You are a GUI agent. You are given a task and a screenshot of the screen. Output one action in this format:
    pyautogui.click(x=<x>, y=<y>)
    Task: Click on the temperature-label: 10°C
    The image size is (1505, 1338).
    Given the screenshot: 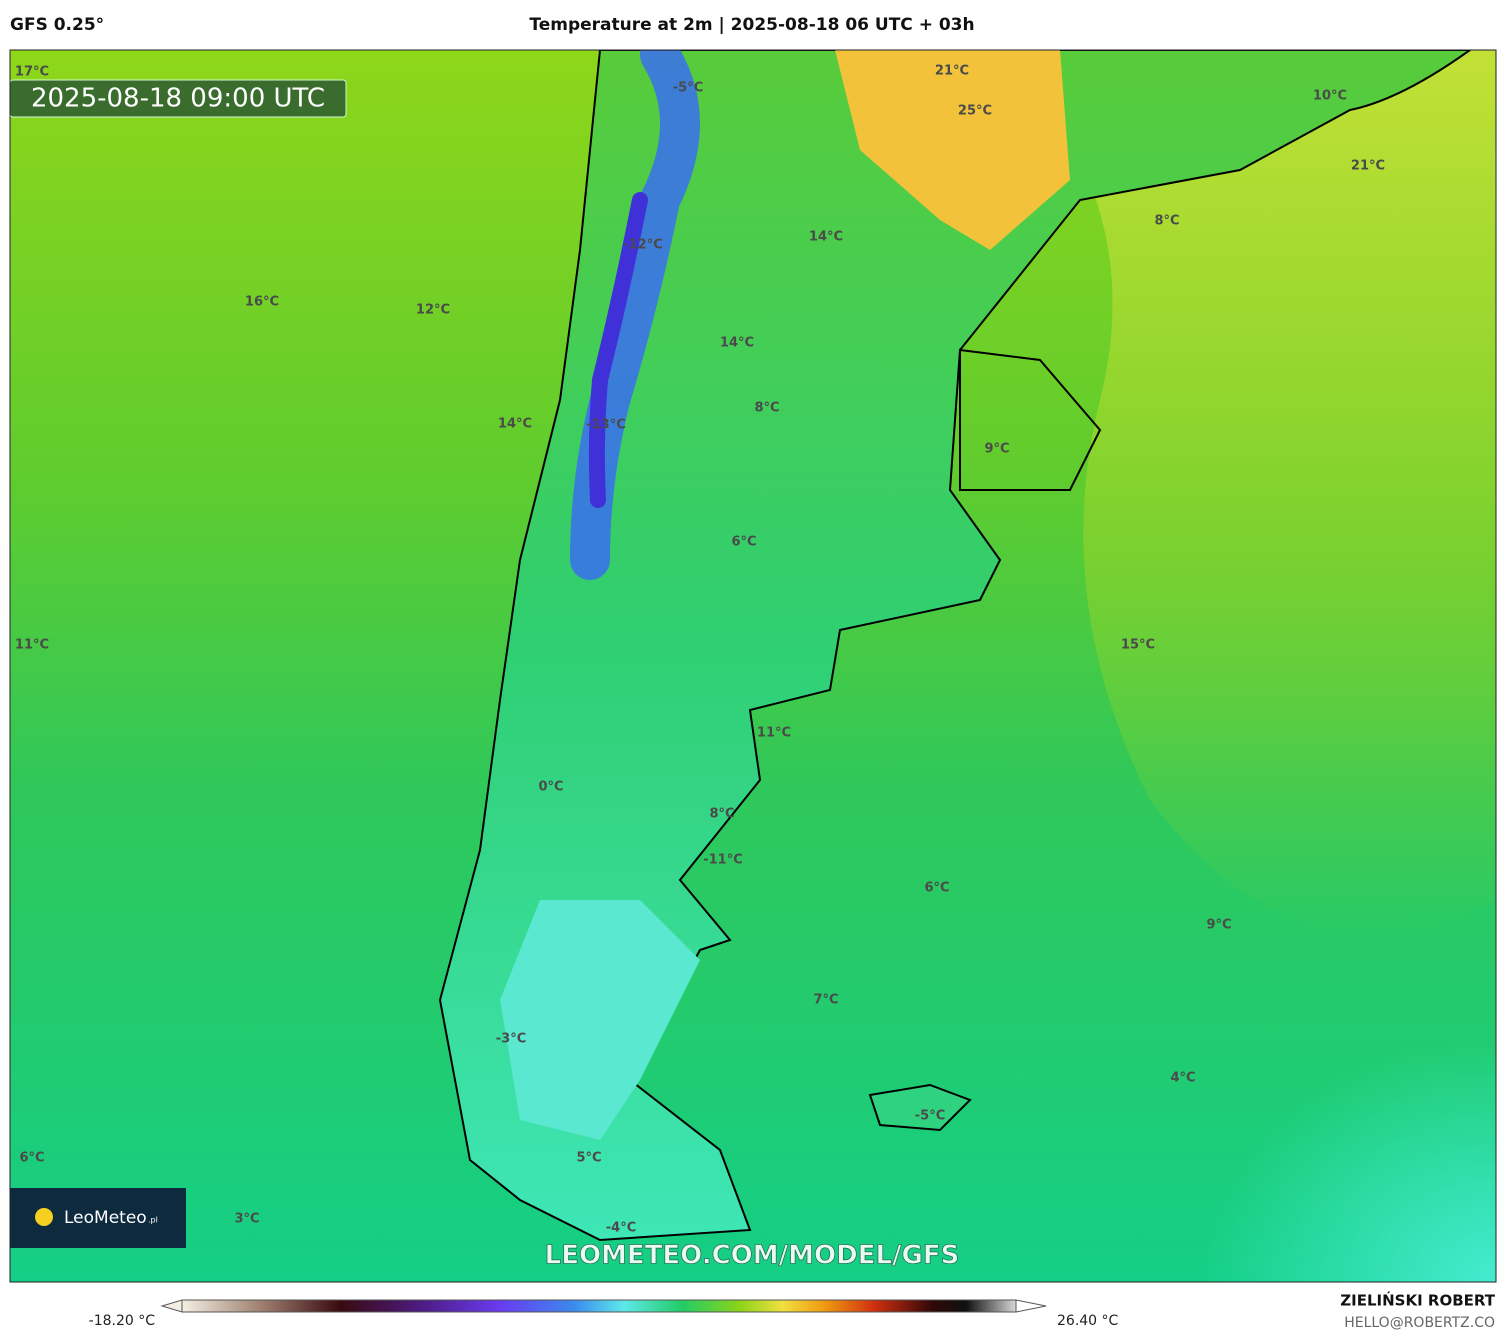 What is the action you would take?
    pyautogui.click(x=1330, y=96)
    